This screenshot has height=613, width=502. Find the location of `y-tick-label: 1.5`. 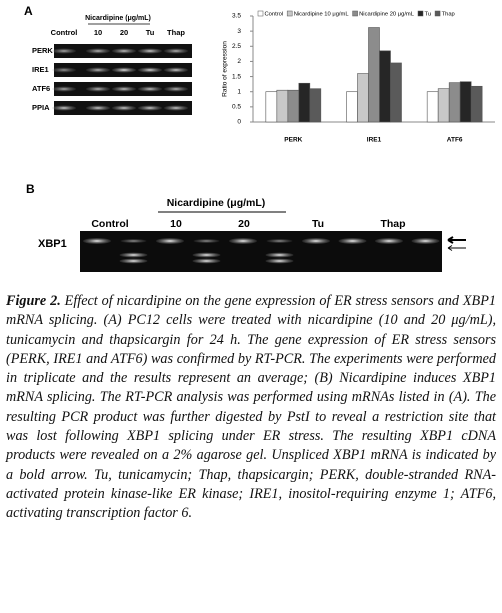

y-tick-label: 1.5 is located at coordinates (236, 76).